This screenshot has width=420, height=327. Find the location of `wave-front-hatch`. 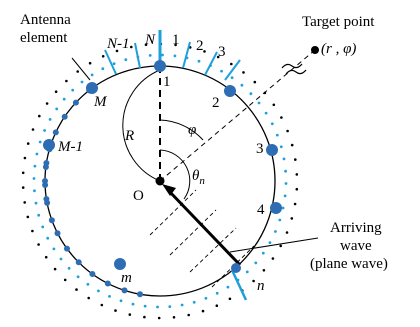

wave-front-hatch is located at coordinates (202, 238).